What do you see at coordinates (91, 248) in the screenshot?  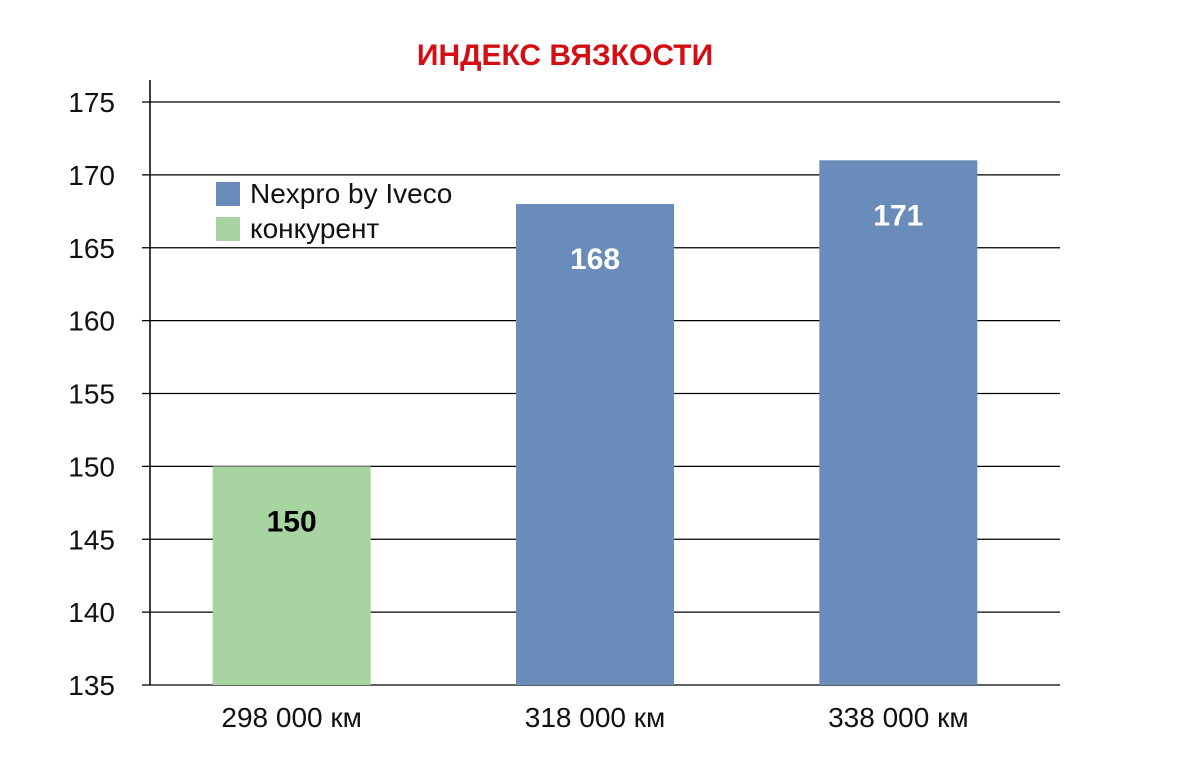 I see `y-tick-label: 165` at bounding box center [91, 248].